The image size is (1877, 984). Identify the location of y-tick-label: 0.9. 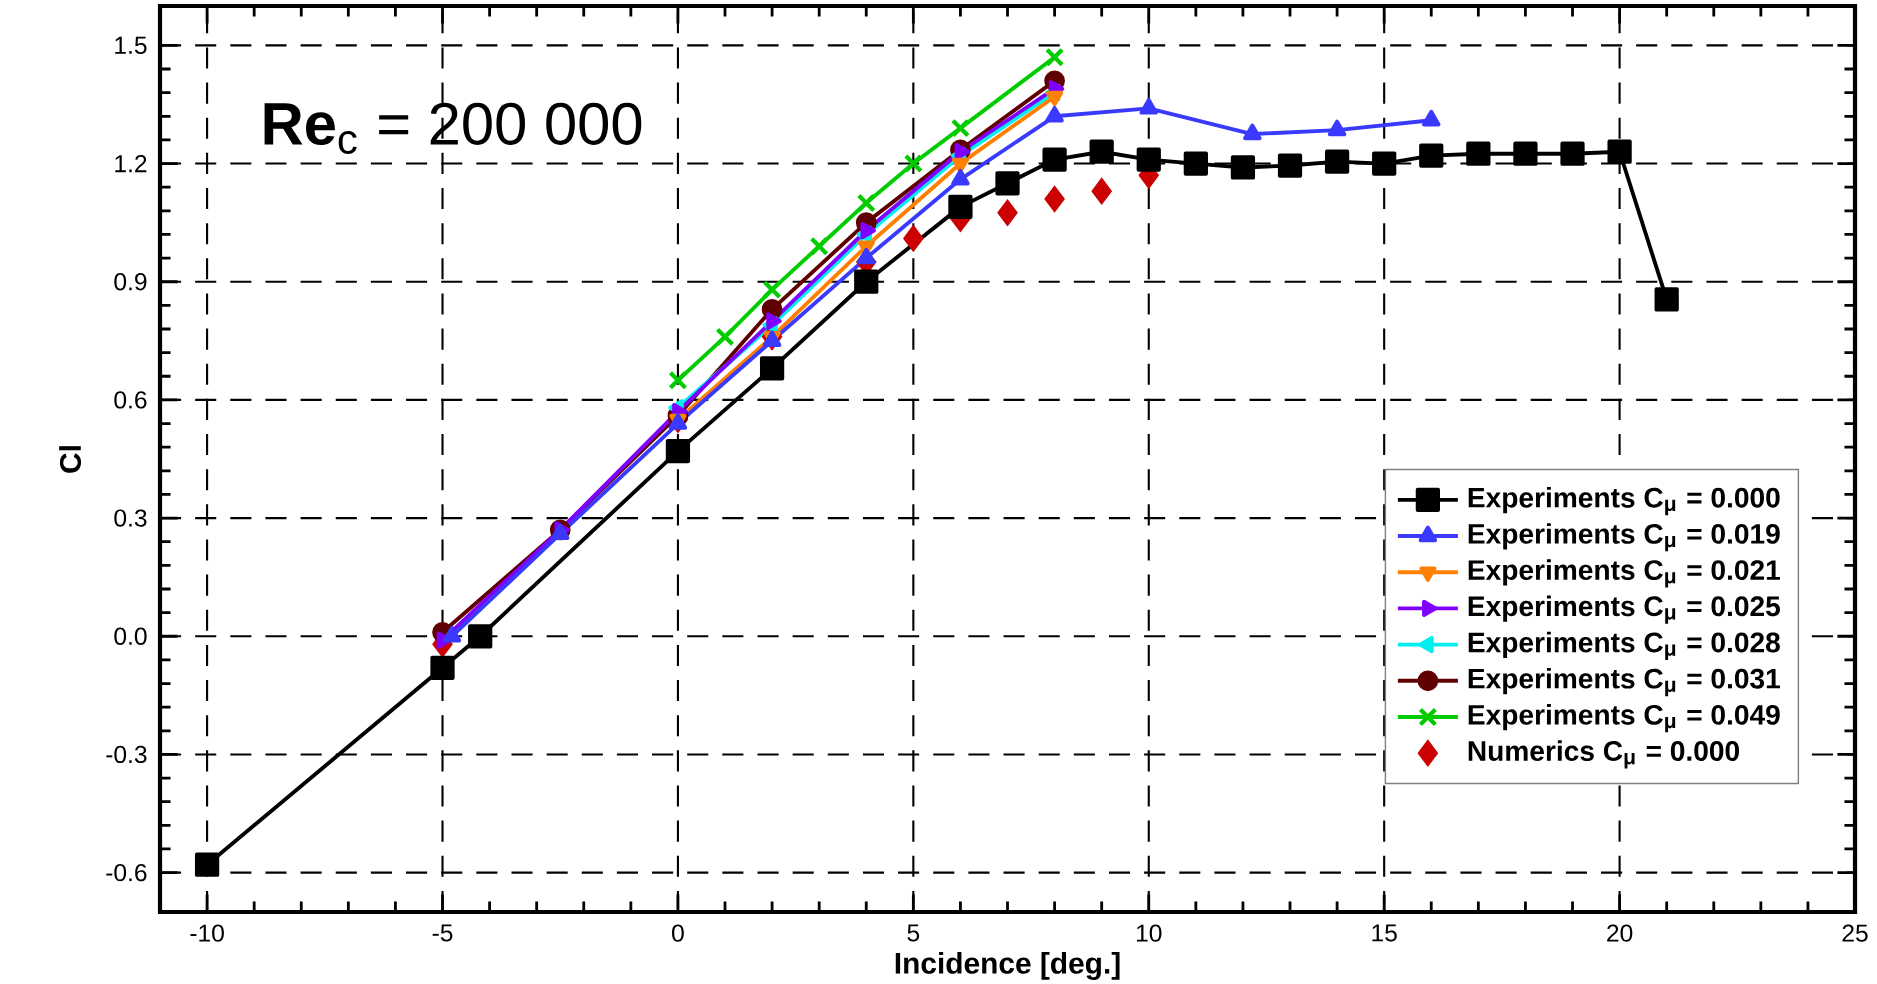
(130, 282).